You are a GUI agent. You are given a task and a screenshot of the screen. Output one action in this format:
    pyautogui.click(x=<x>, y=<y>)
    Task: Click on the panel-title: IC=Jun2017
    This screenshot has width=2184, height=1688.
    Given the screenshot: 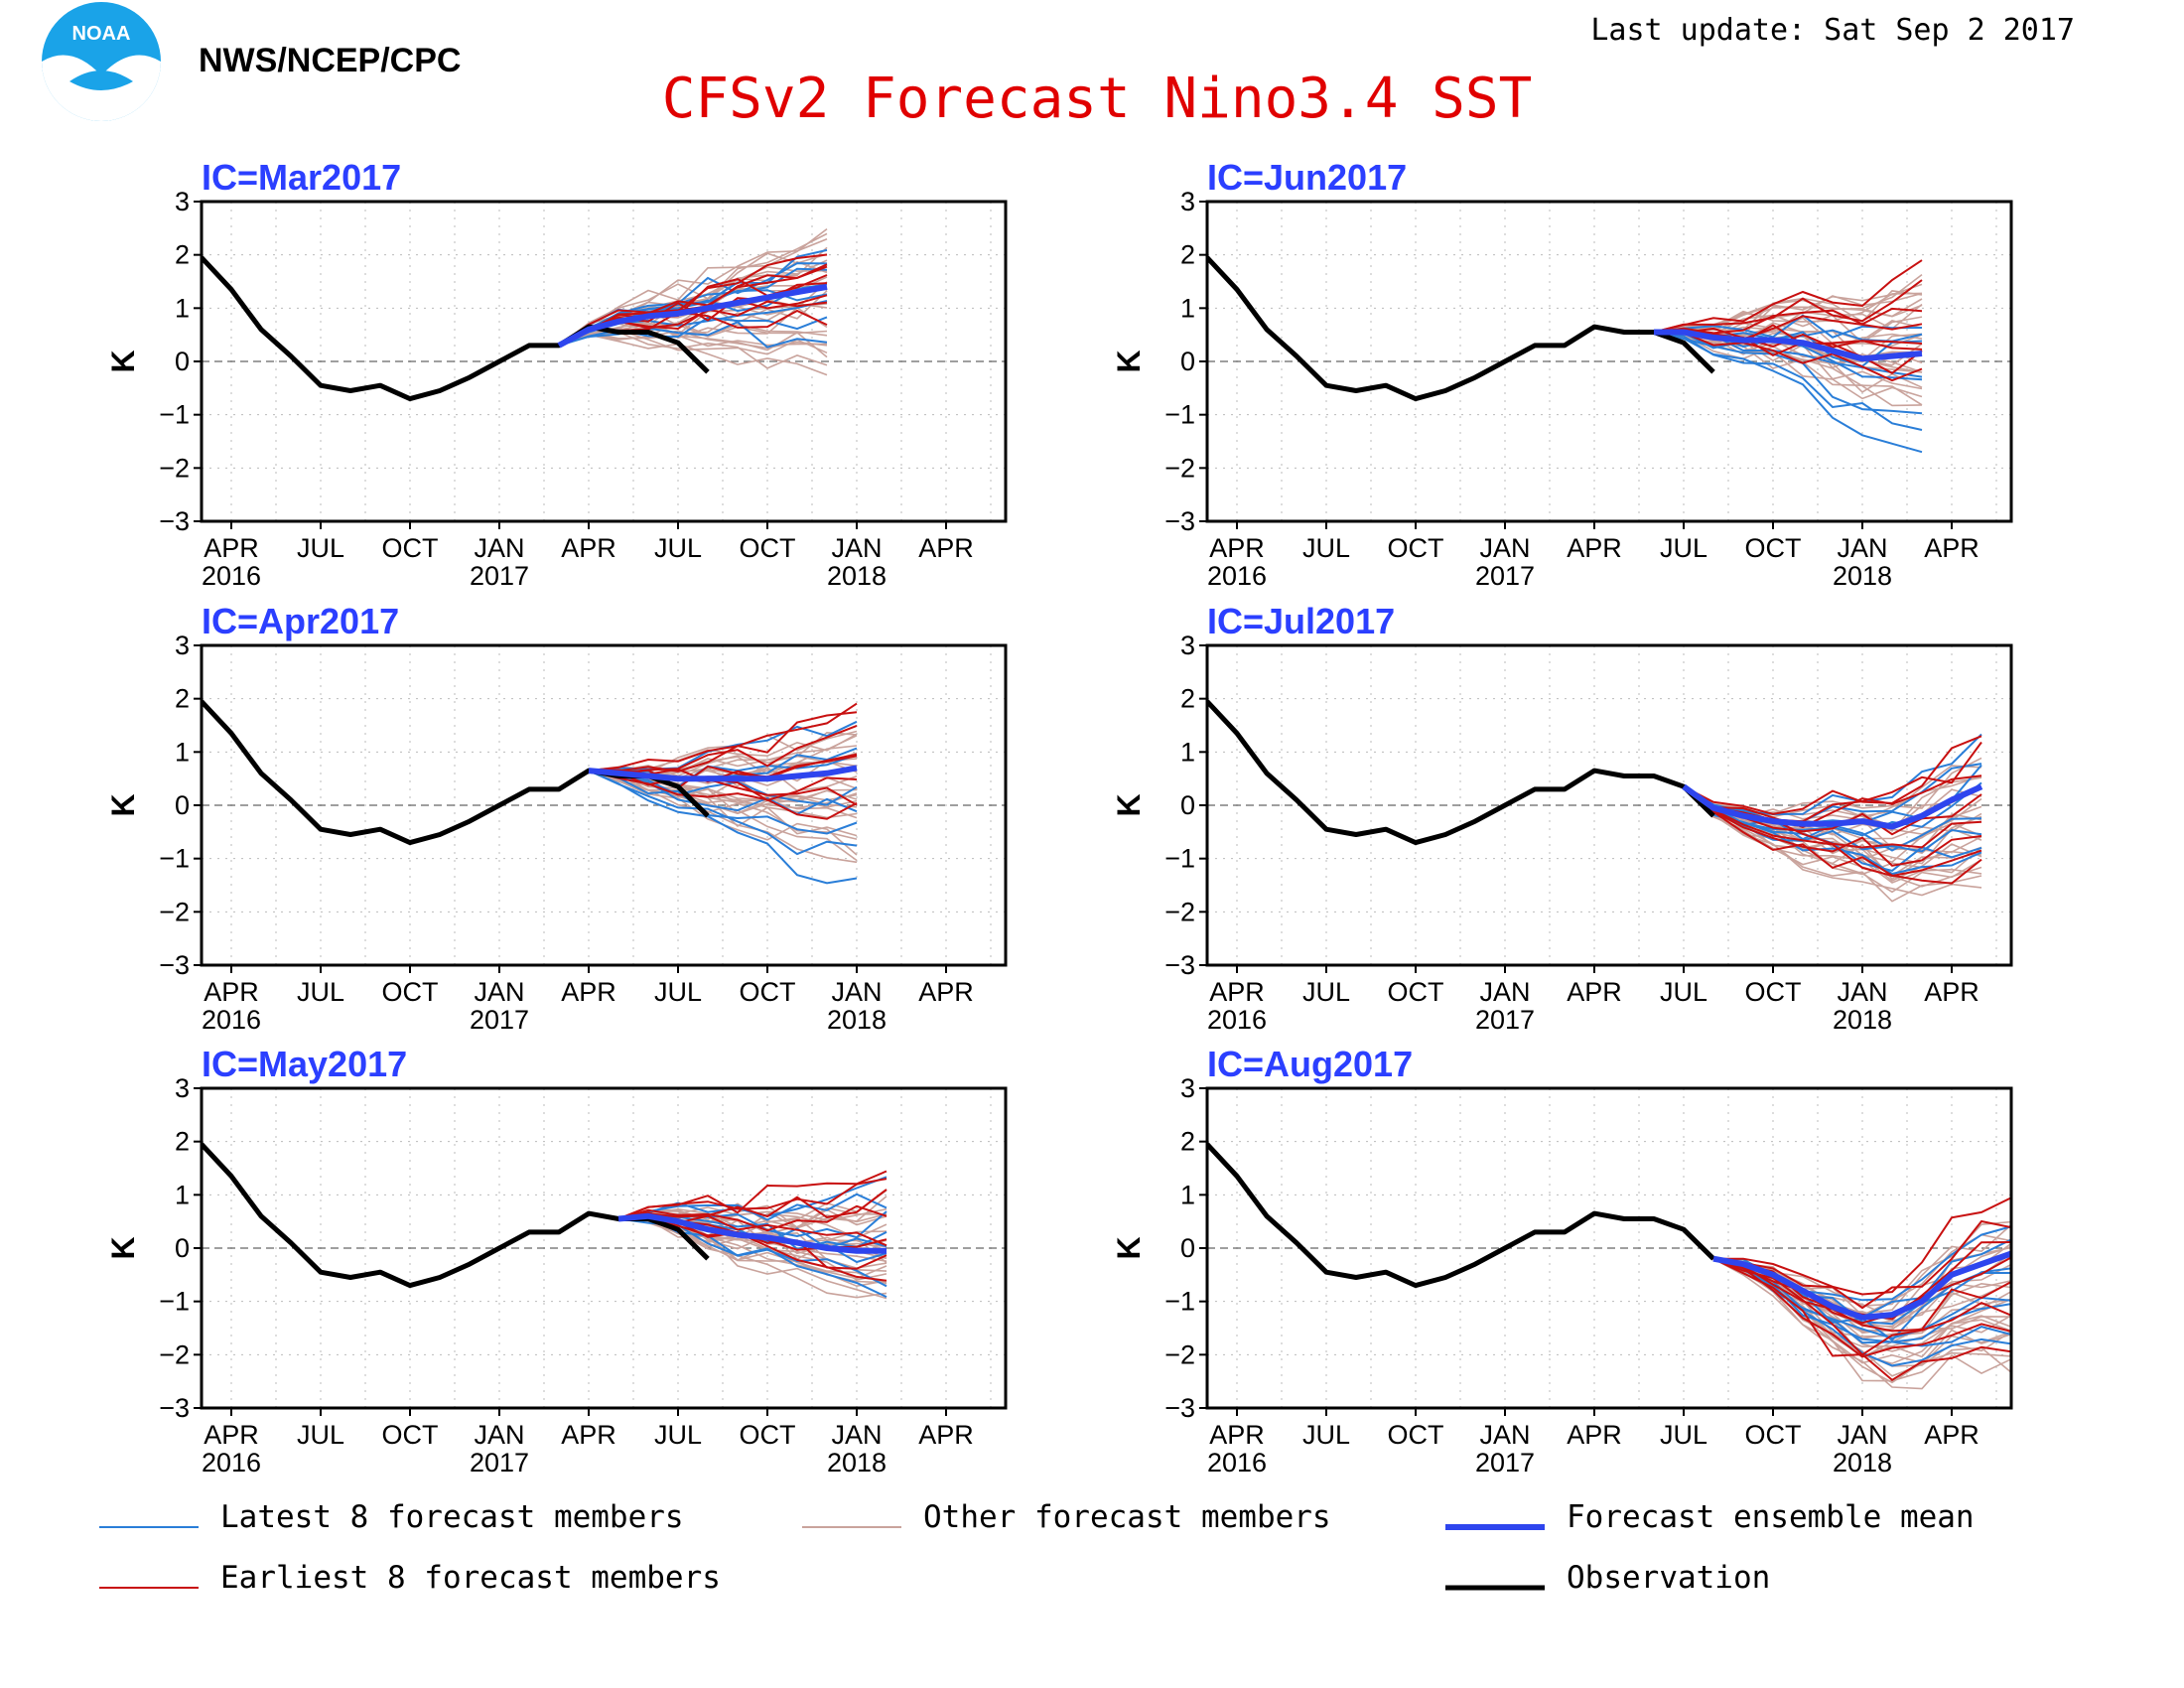 What is the action you would take?
    pyautogui.click(x=1307, y=177)
    